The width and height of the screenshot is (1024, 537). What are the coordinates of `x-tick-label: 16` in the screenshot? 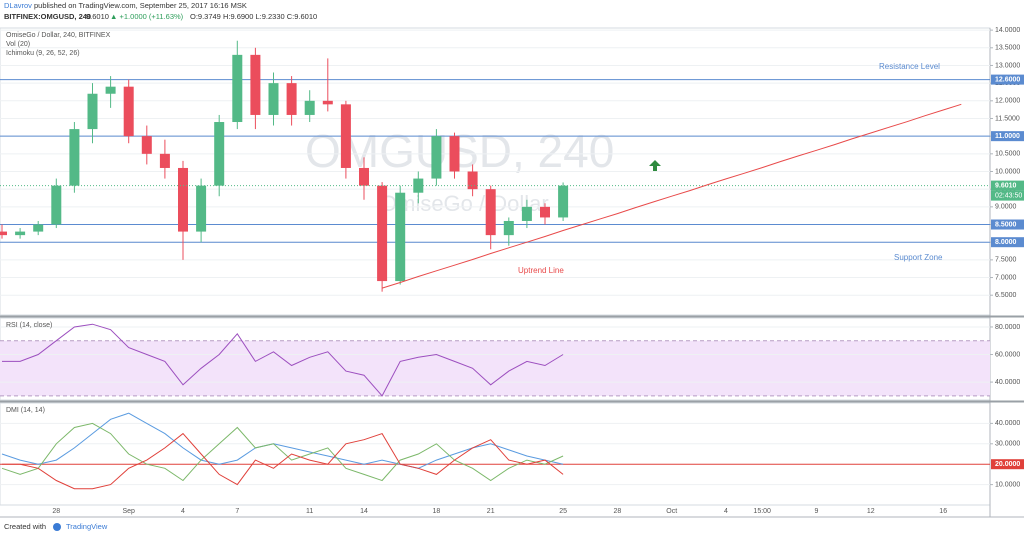 It's located at (943, 511).